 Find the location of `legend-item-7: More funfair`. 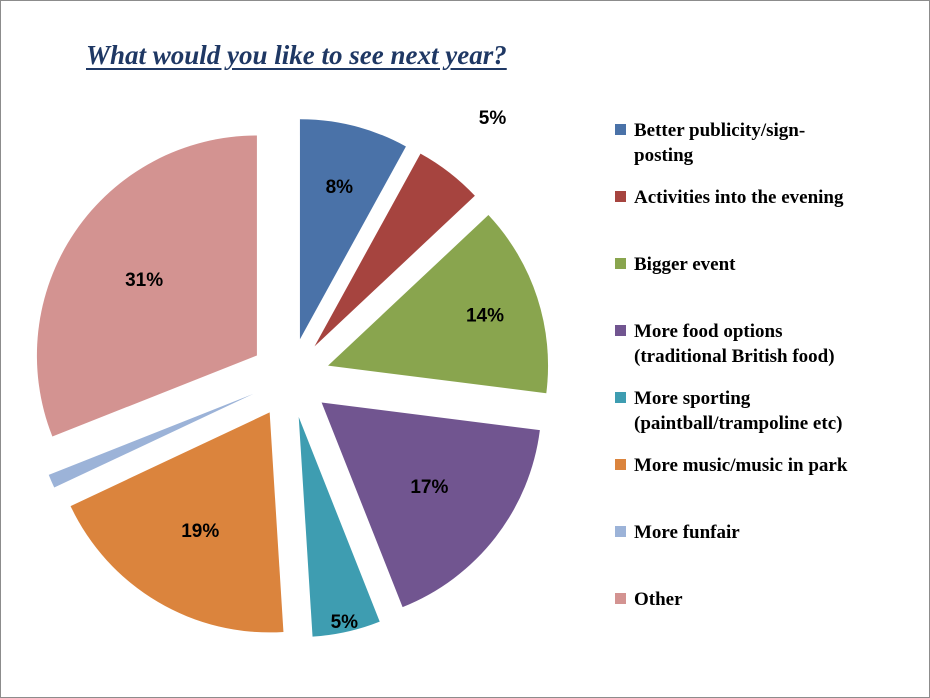

legend-item-7: More funfair is located at coordinates (677, 532).